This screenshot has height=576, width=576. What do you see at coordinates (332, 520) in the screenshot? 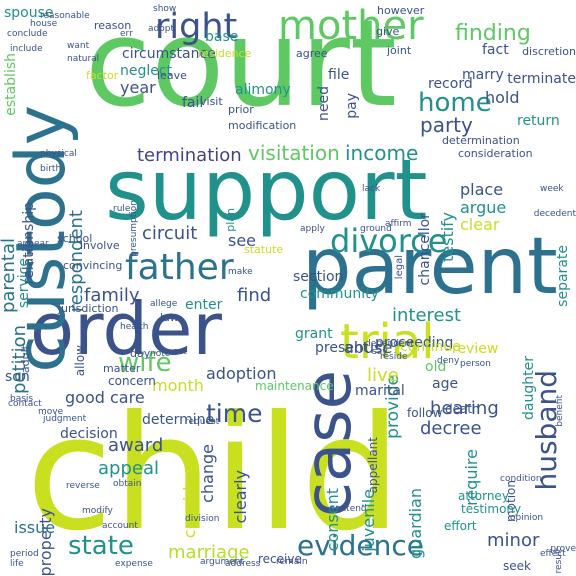
I see `word-58: consent` at bounding box center [332, 520].